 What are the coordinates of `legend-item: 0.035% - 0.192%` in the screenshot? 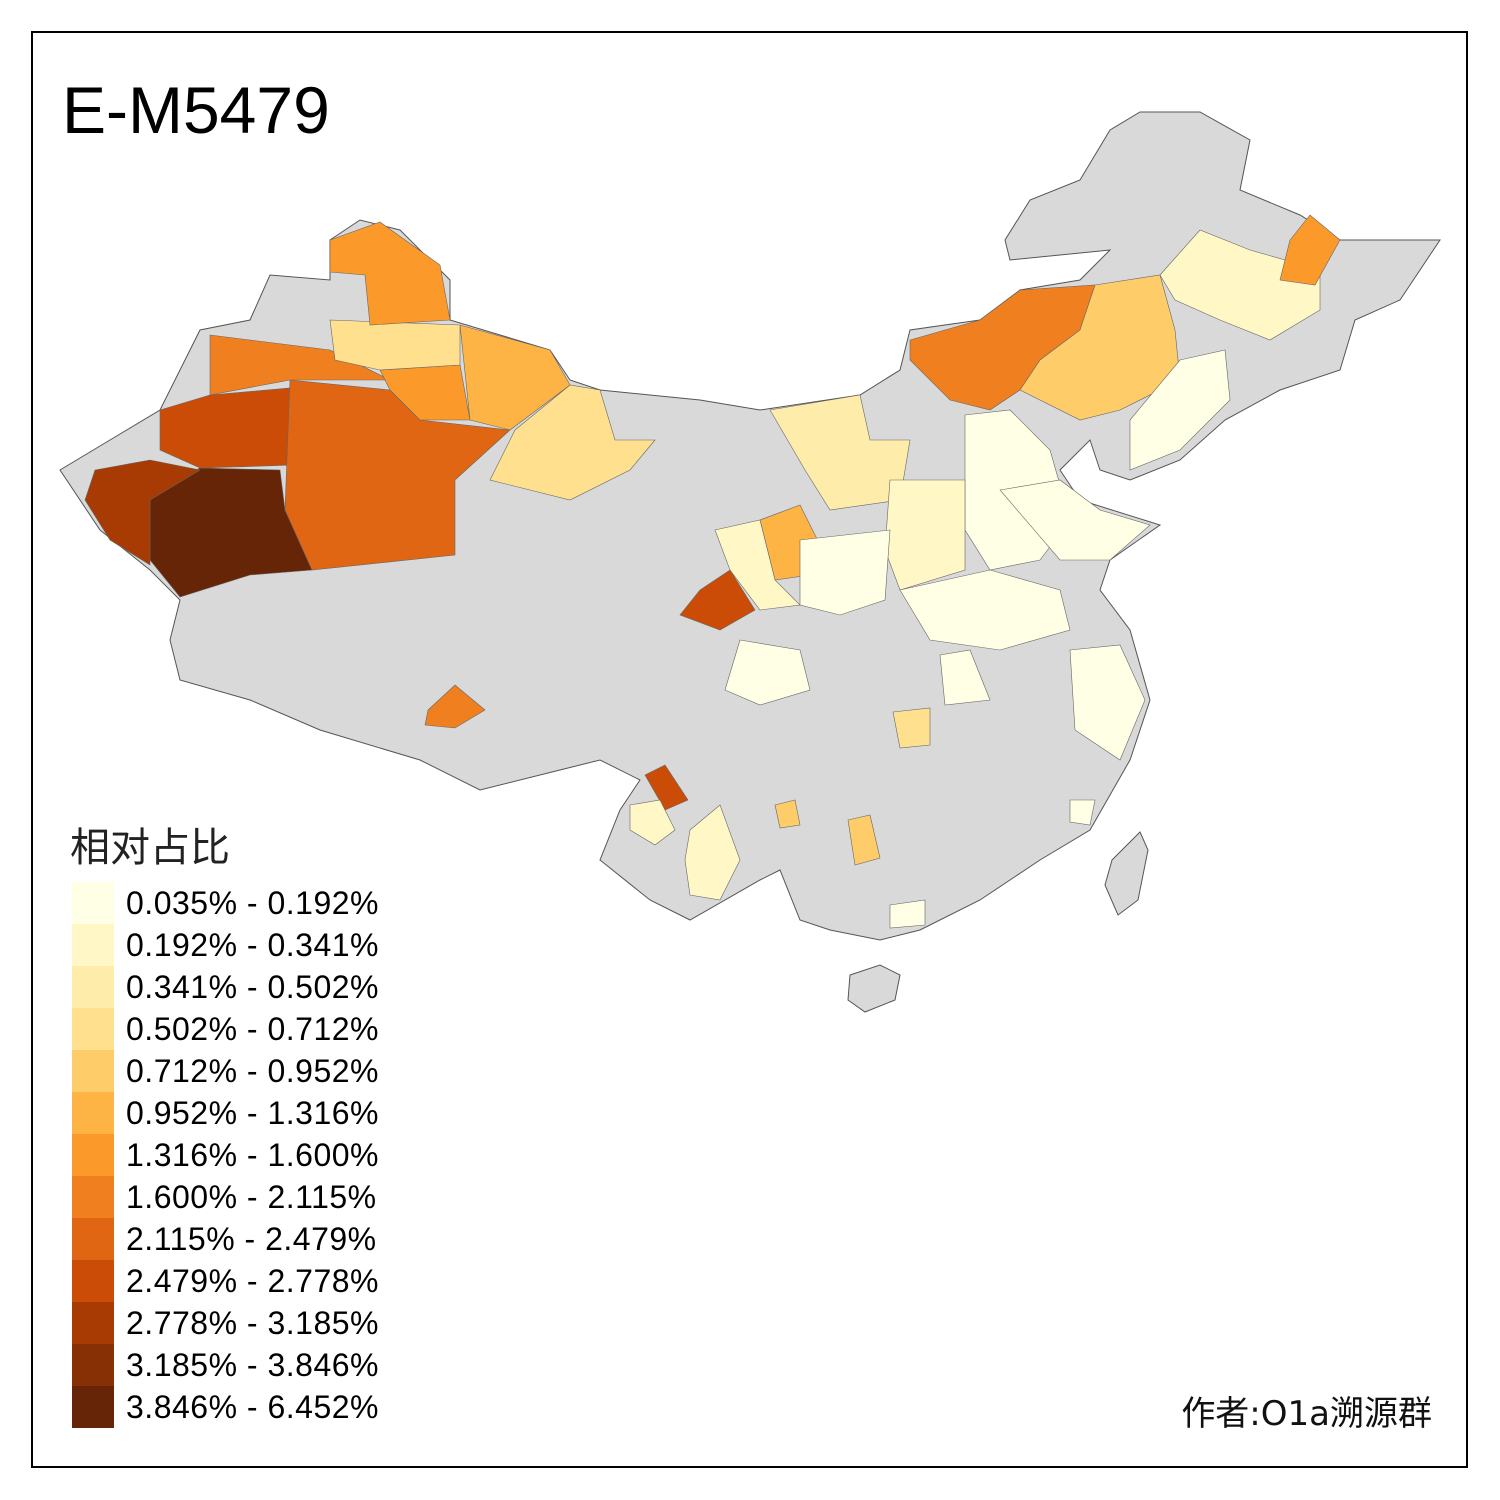 It's located at (225, 903).